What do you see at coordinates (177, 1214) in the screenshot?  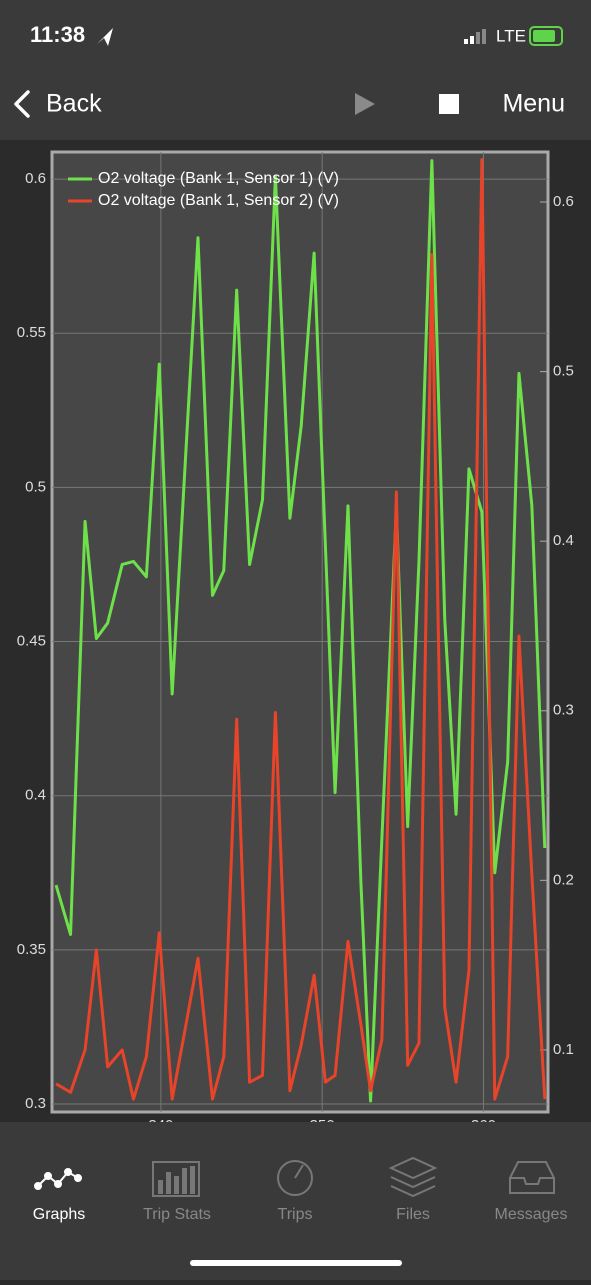 I see `tab-label: Trip Stats` at bounding box center [177, 1214].